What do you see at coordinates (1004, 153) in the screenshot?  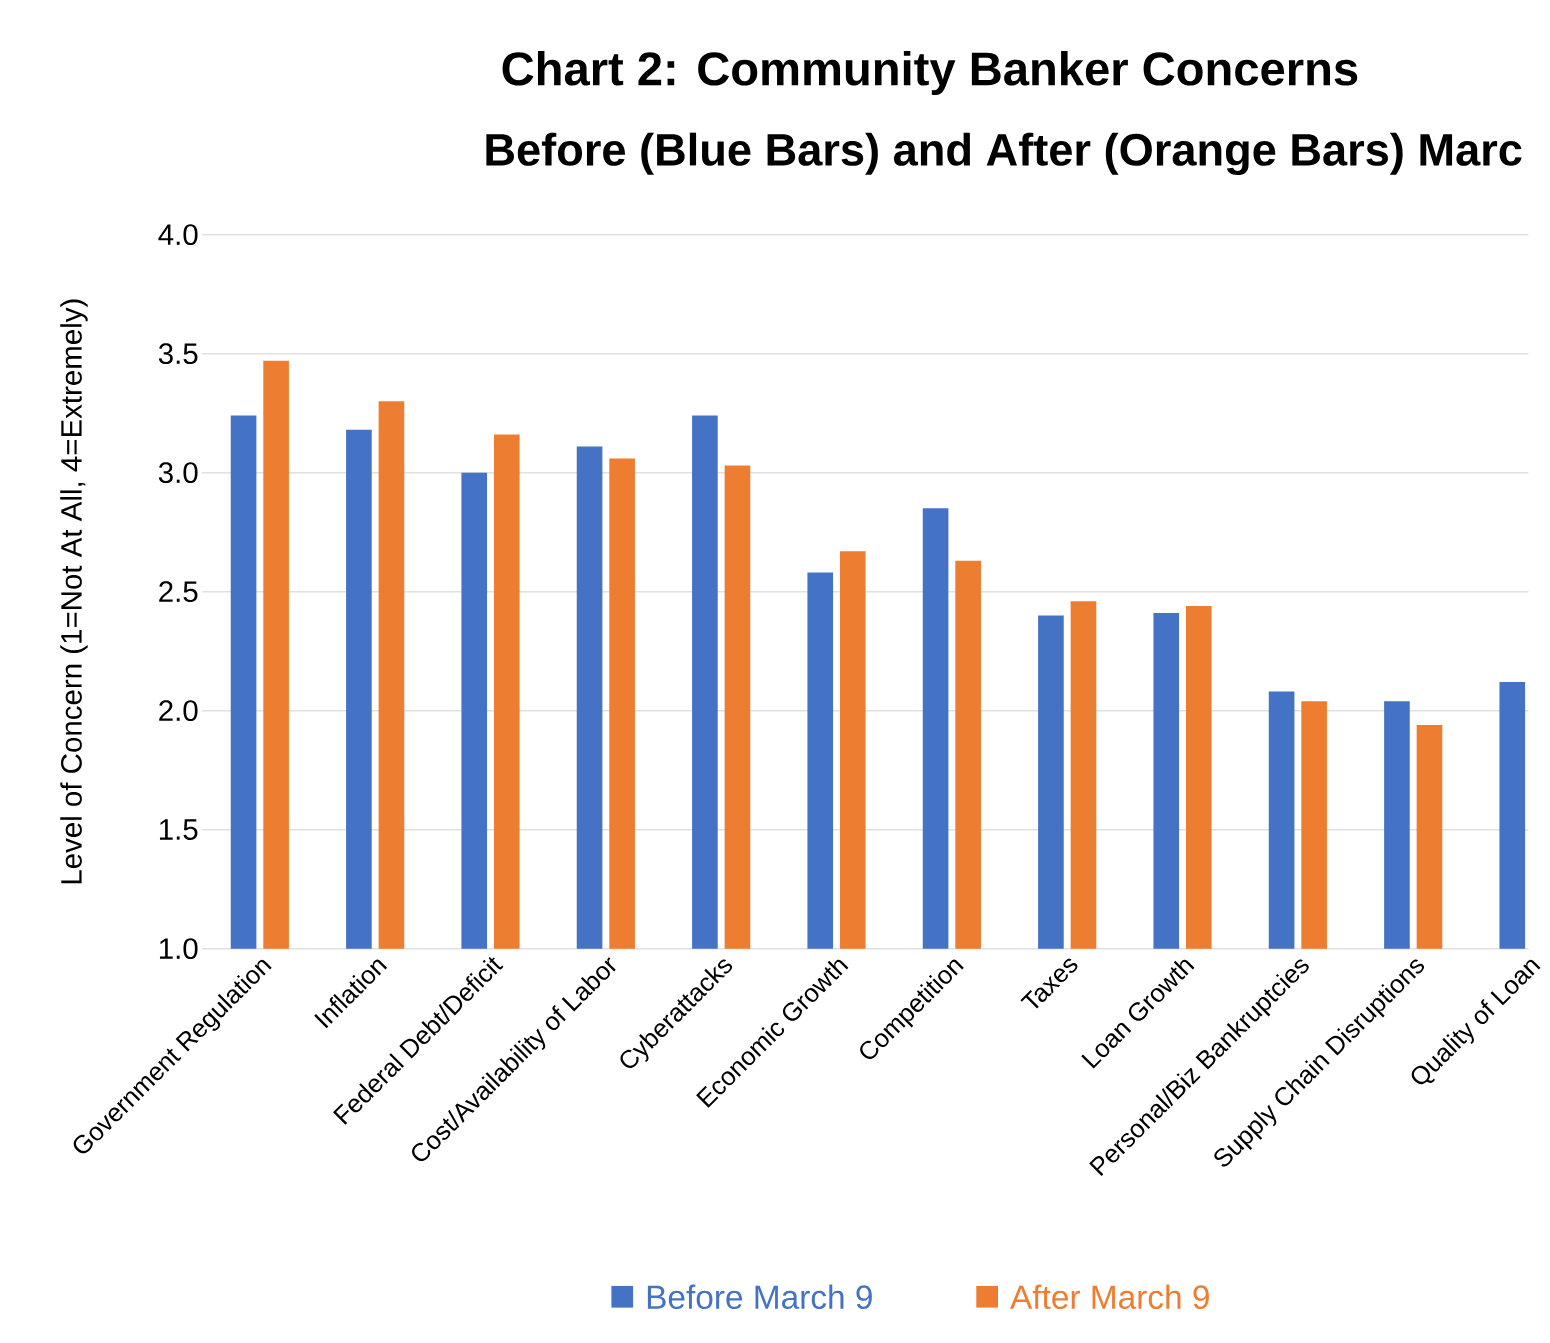 I see `chart-subtitle: Before (Blue Bars) and After (Orange Bars) Marc` at bounding box center [1004, 153].